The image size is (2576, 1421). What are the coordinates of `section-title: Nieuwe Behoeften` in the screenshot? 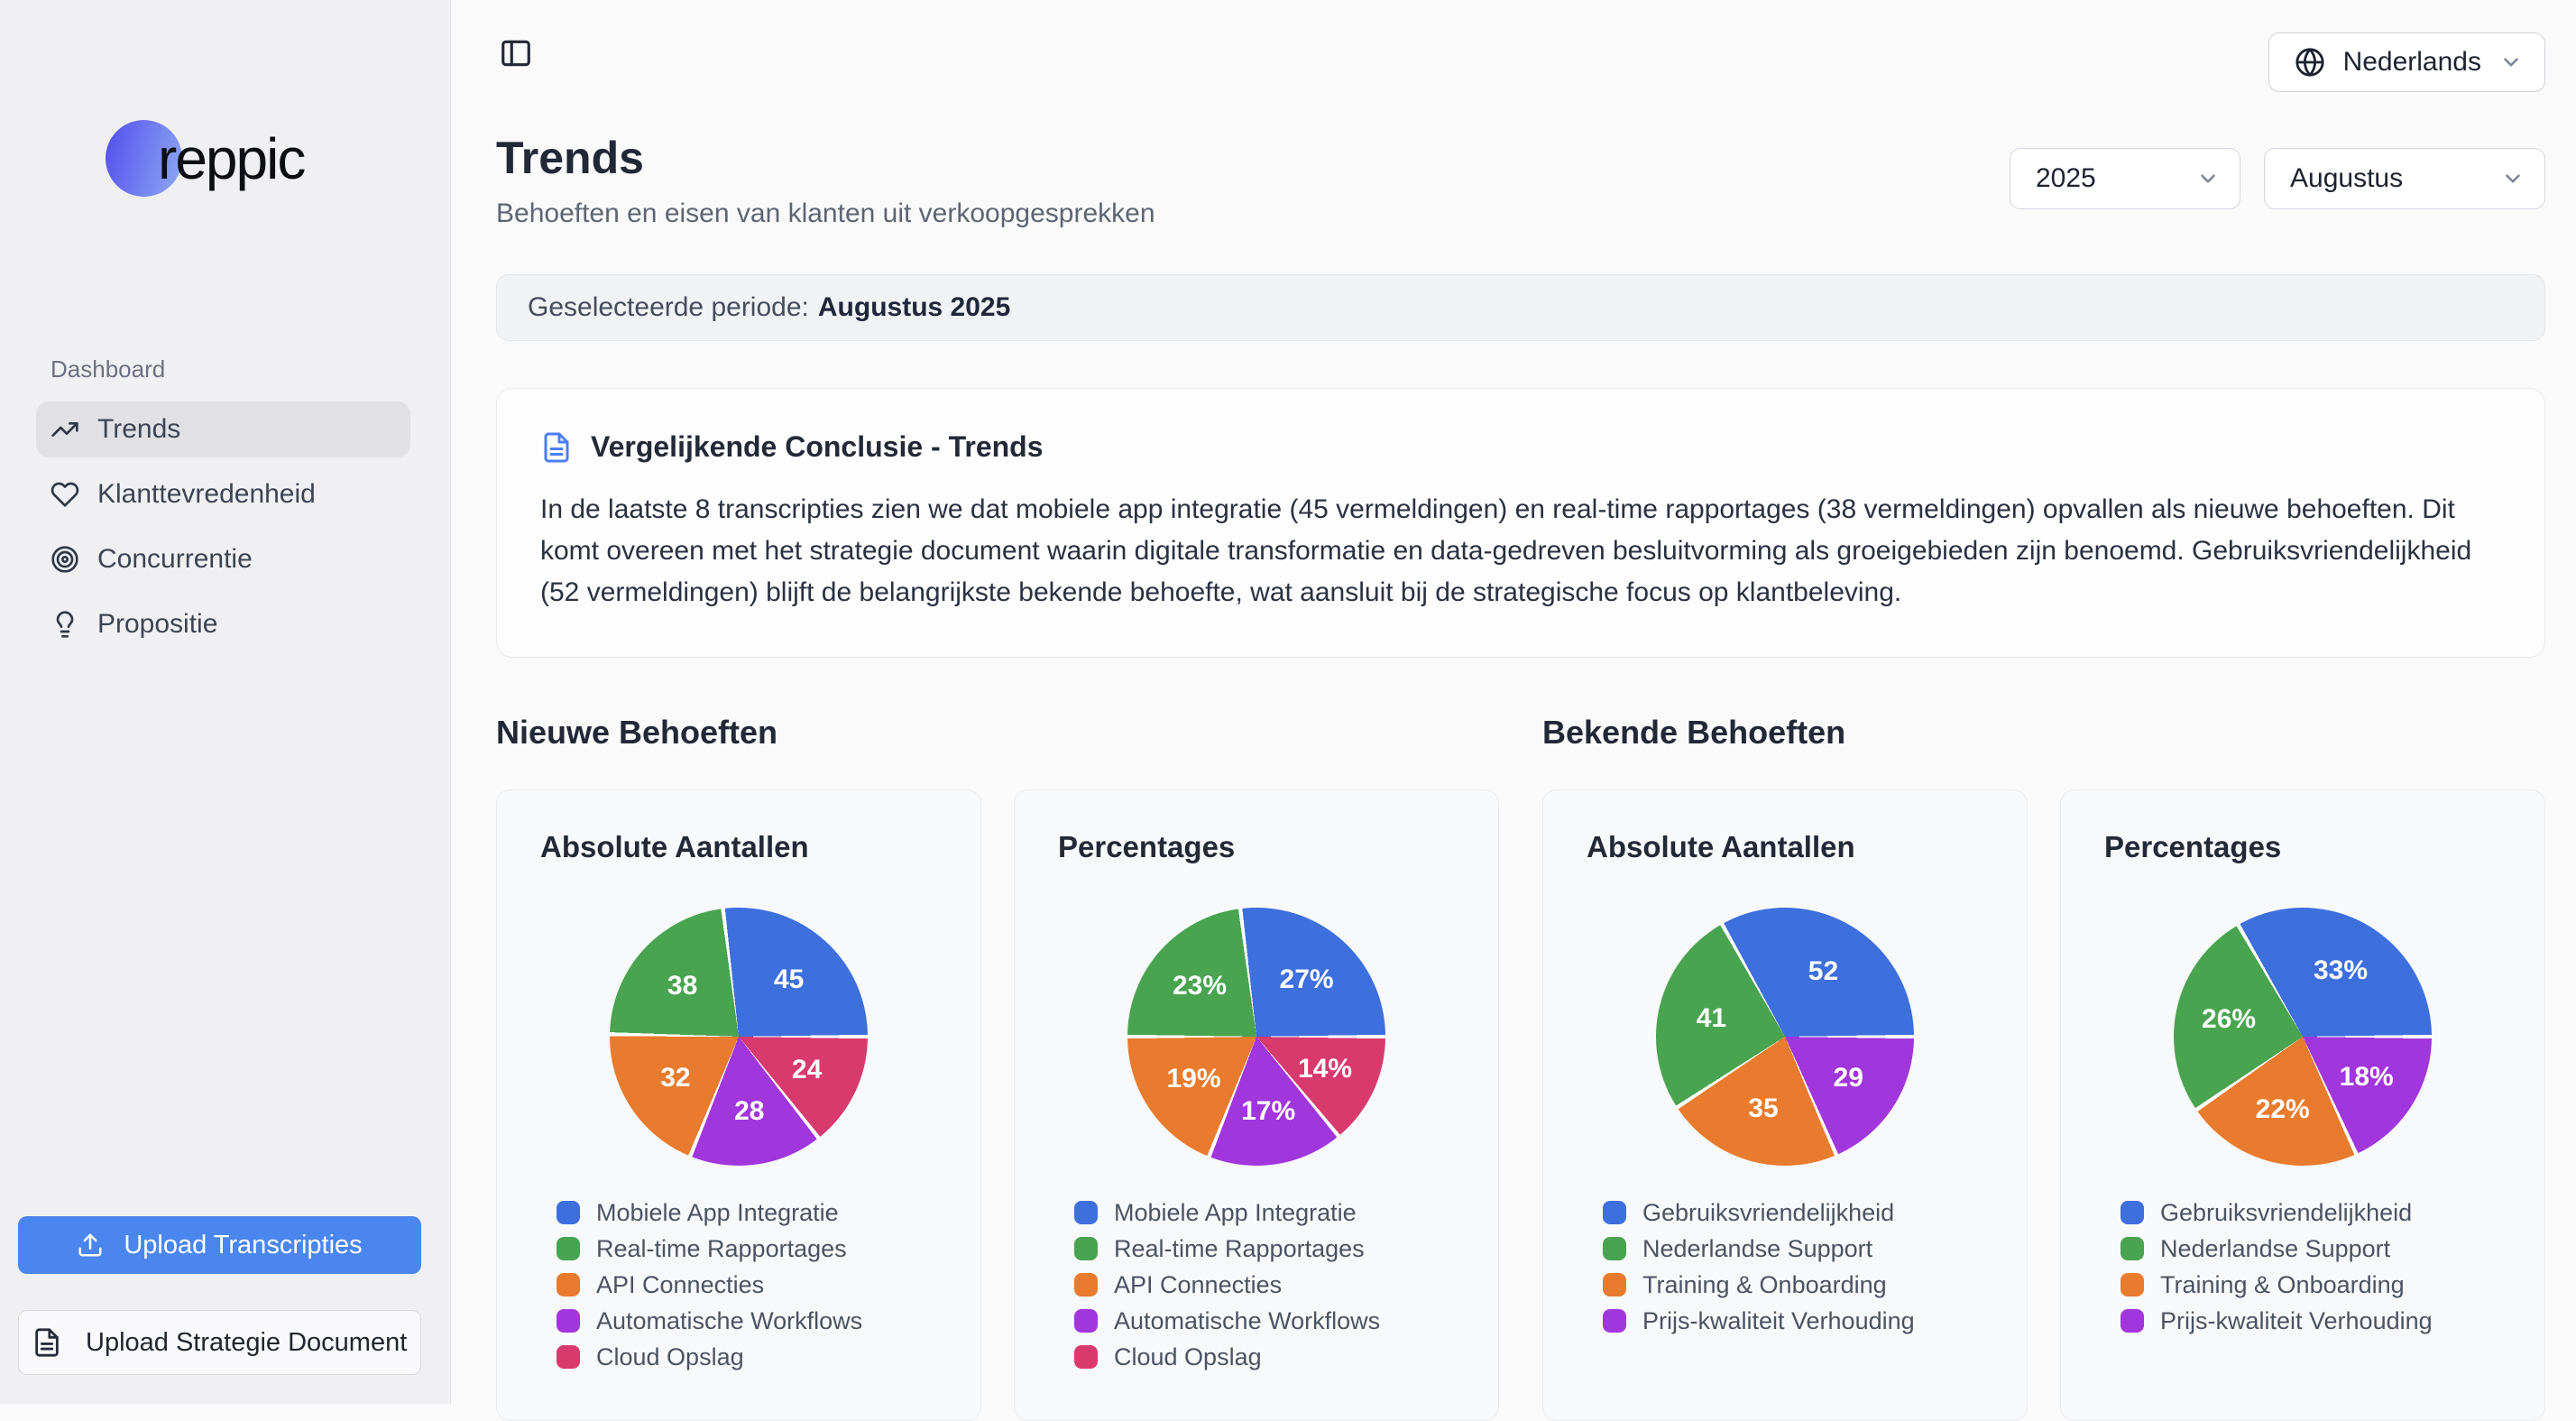 It's located at (637, 732).